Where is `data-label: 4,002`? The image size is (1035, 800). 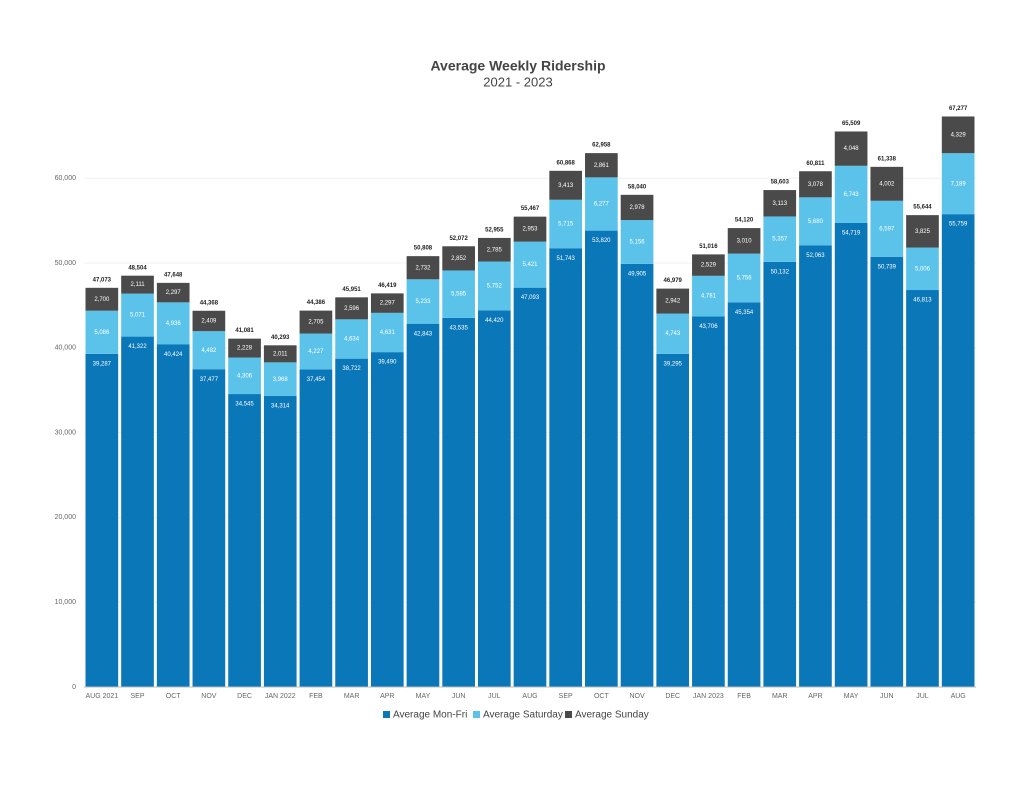
data-label: 4,002 is located at coordinates (887, 184).